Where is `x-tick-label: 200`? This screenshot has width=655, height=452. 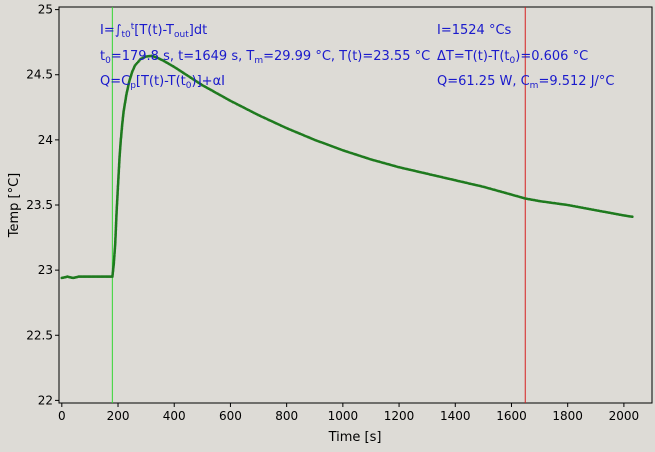
x-tick-label: 200 is located at coordinates (118, 416).